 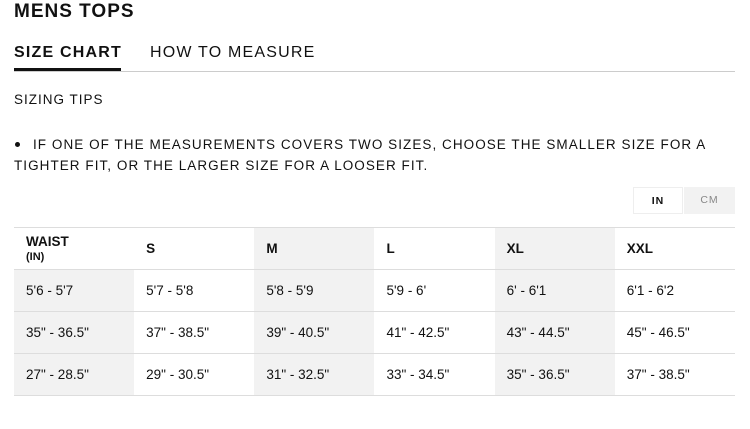 I want to click on tab-indicator, so click(x=67, y=69).